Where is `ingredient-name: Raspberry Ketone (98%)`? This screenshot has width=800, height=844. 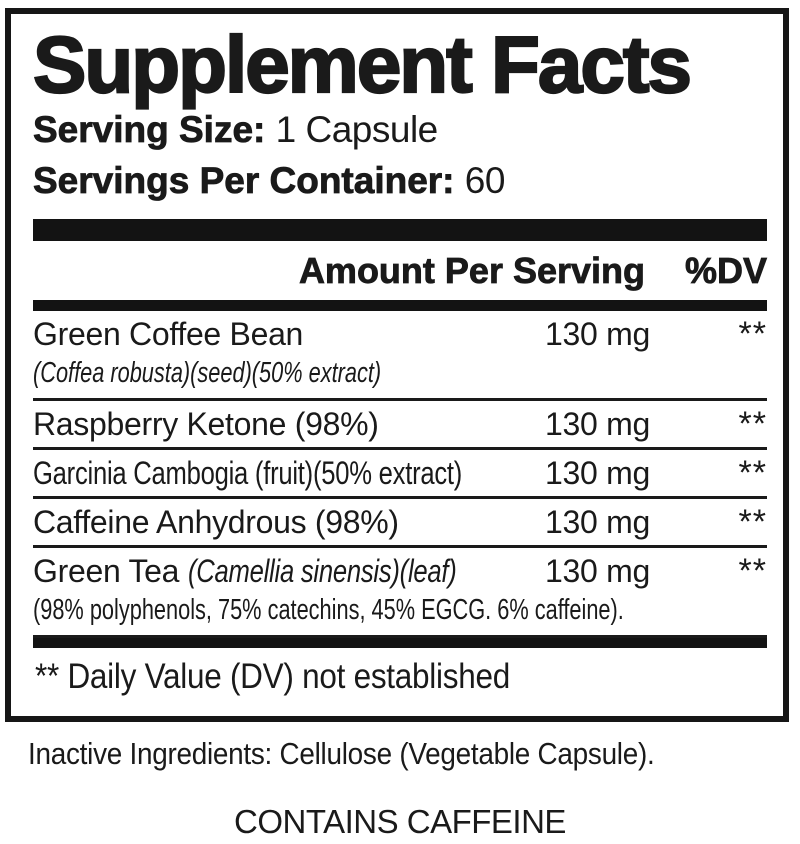
ingredient-name: Raspberry Ketone (98%) is located at coordinates (206, 423).